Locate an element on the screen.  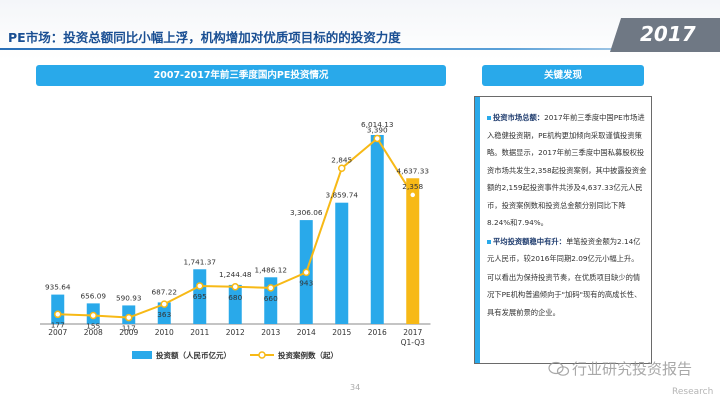
bar-2015 is located at coordinates (342, 263).